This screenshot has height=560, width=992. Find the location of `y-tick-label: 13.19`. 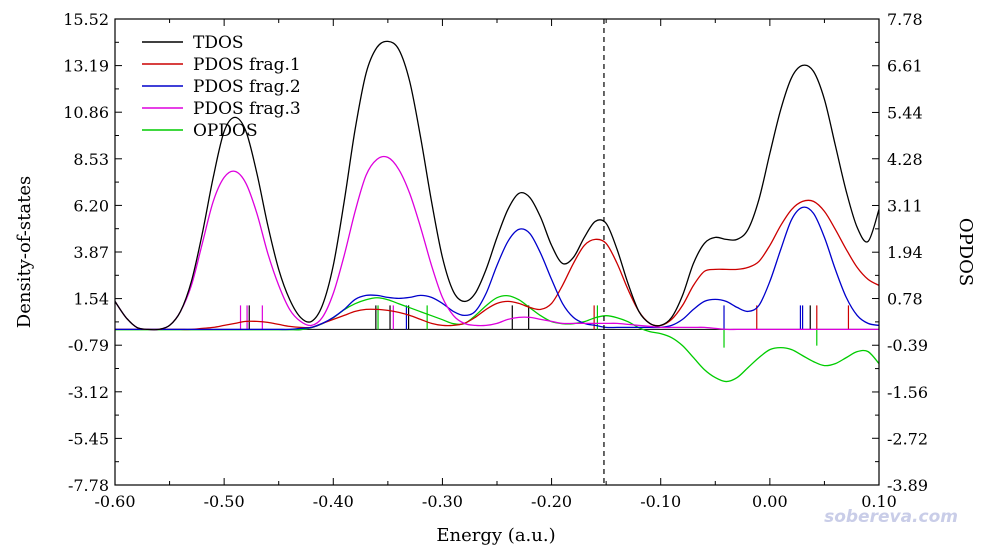

y-tick-label: 13.19 is located at coordinates (86, 66).